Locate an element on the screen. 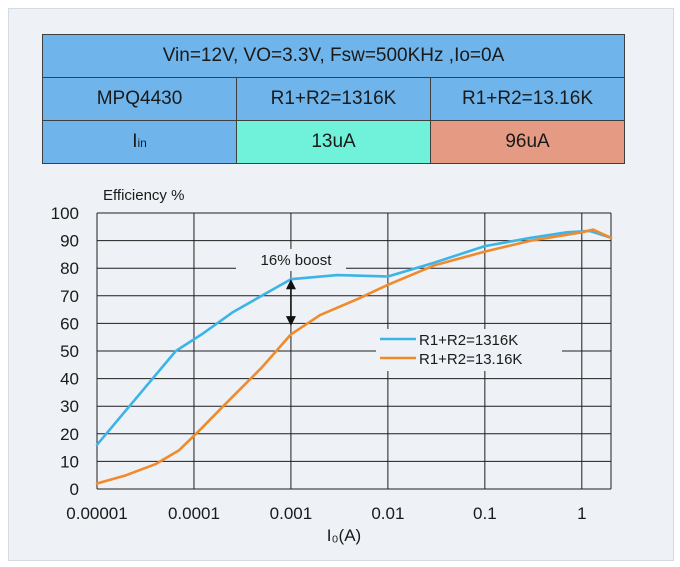 The height and width of the screenshot is (567, 680). y-tick-label: 40 is located at coordinates (69, 379).